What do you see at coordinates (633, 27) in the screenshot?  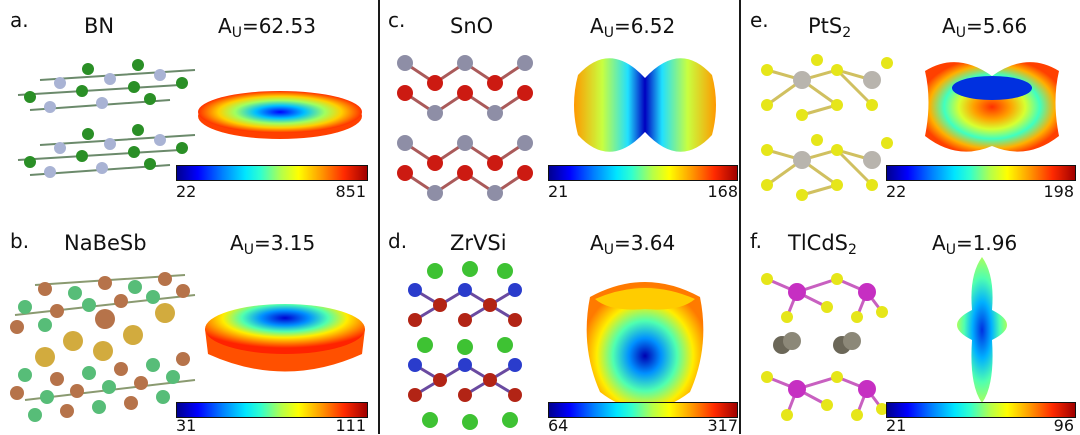 I see `anisotropy-index: AU=6.52` at bounding box center [633, 27].